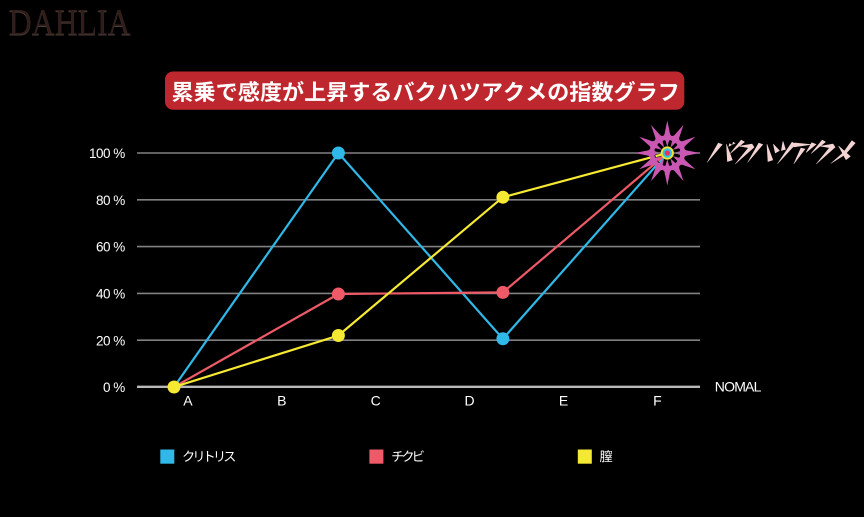 This screenshot has width=864, height=517. What do you see at coordinates (110, 247) in the screenshot?
I see `svg-text: 60 %` at bounding box center [110, 247].